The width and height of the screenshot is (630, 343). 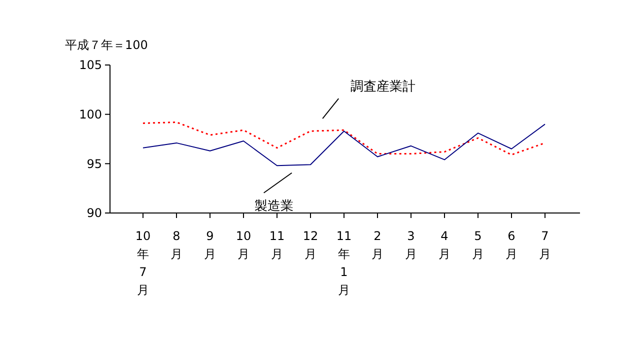 I want to click on x-tick-label: 10月, so click(x=244, y=245).